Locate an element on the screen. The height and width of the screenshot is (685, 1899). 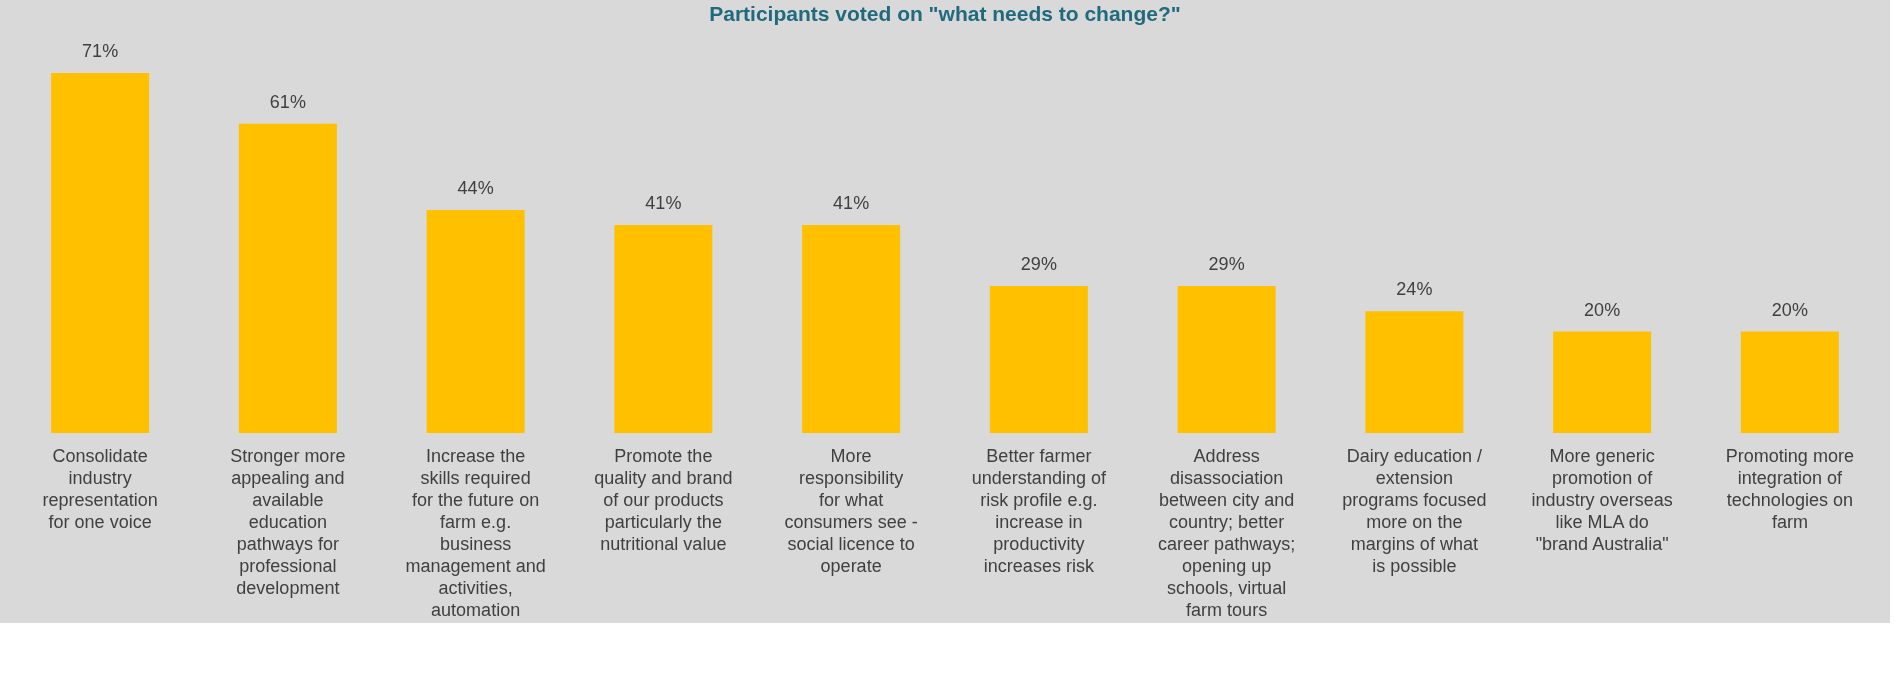
x-tick-label: More generic promotion of industry overseas like MLA do "brand Australia" is located at coordinates (1602, 499).